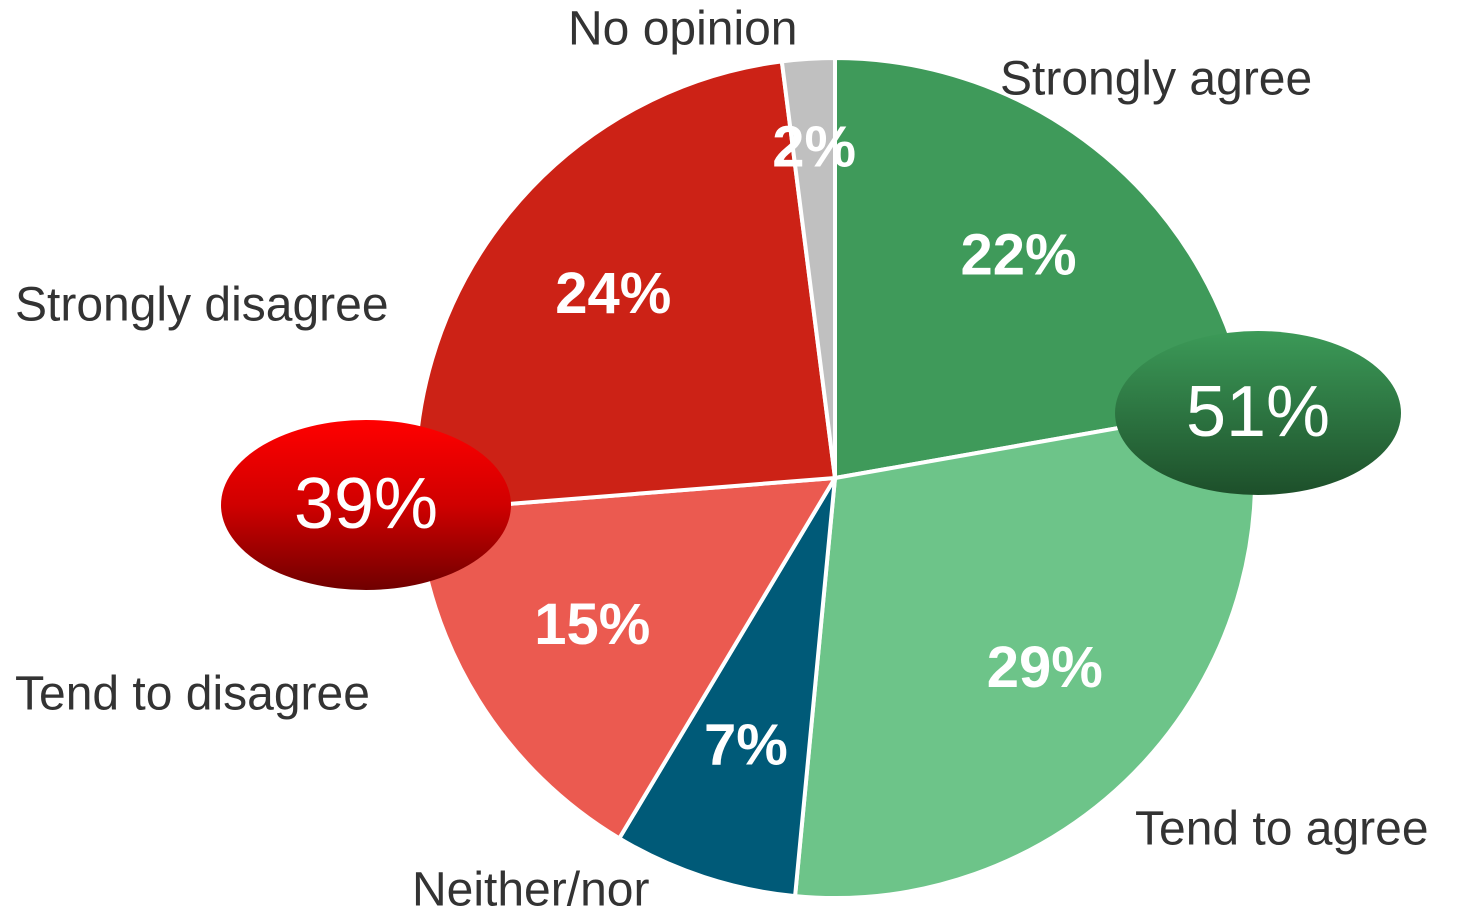 Image resolution: width=1469 pixels, height=916 pixels. I want to click on category-label: Tend to disagree, so click(192, 694).